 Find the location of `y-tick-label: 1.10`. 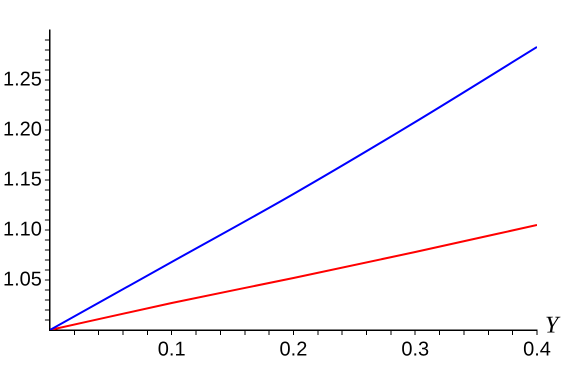

y-tick-label: 1.10 is located at coordinates (22, 229).